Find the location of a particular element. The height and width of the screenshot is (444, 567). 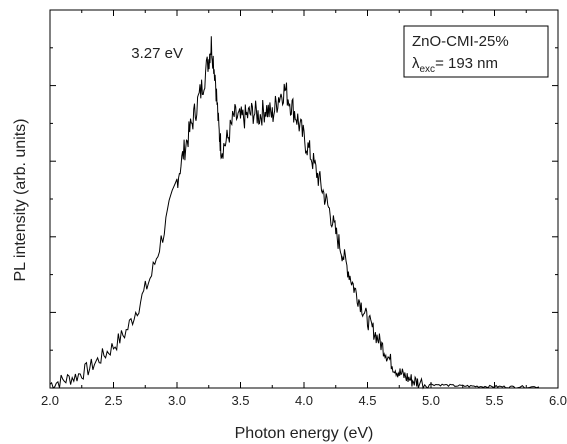

legend-wavelength-value: = 193 nm is located at coordinates (466, 63).